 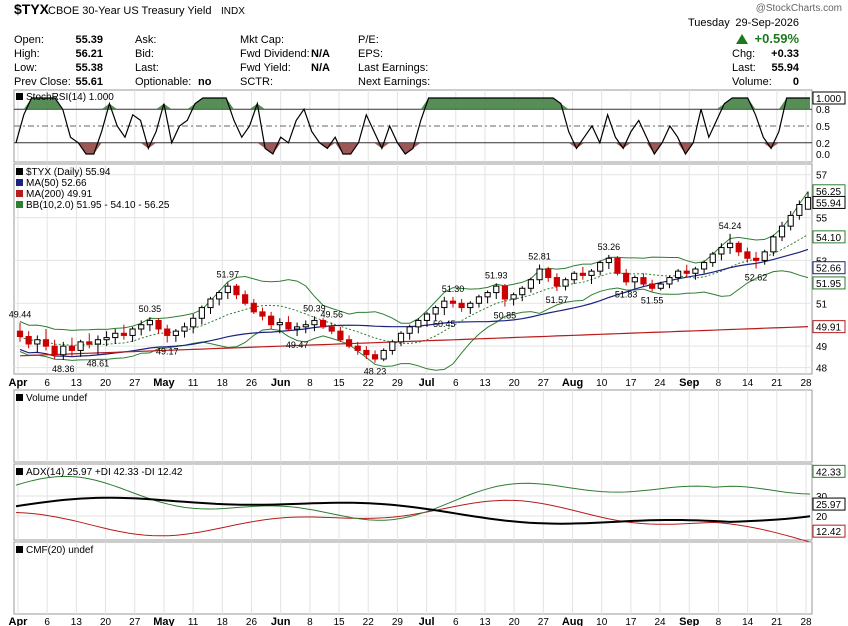 What do you see at coordinates (59, 194) in the screenshot?
I see `ma200-legend: MA(200) 49.91` at bounding box center [59, 194].